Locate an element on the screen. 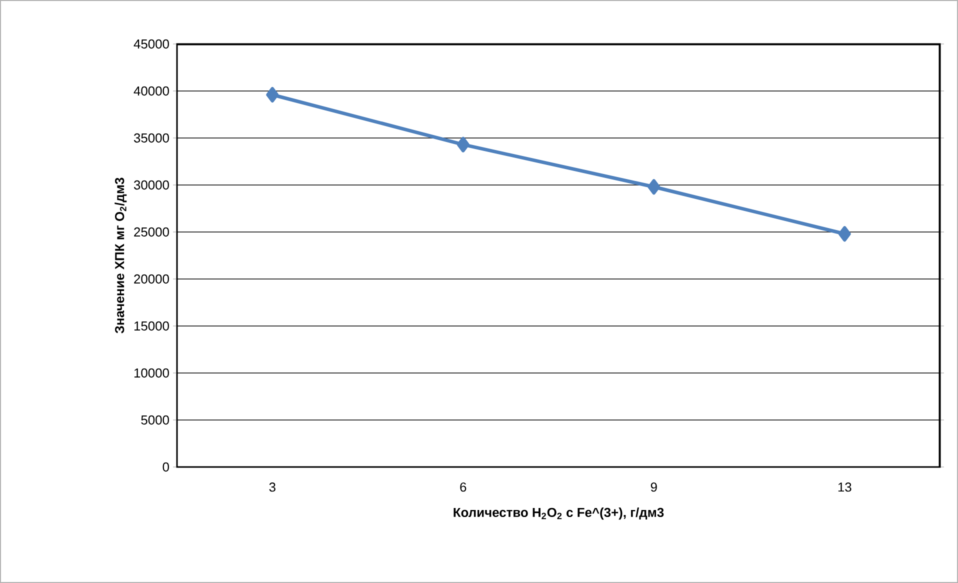  y-tick-label: 25000 is located at coordinates (151, 232).